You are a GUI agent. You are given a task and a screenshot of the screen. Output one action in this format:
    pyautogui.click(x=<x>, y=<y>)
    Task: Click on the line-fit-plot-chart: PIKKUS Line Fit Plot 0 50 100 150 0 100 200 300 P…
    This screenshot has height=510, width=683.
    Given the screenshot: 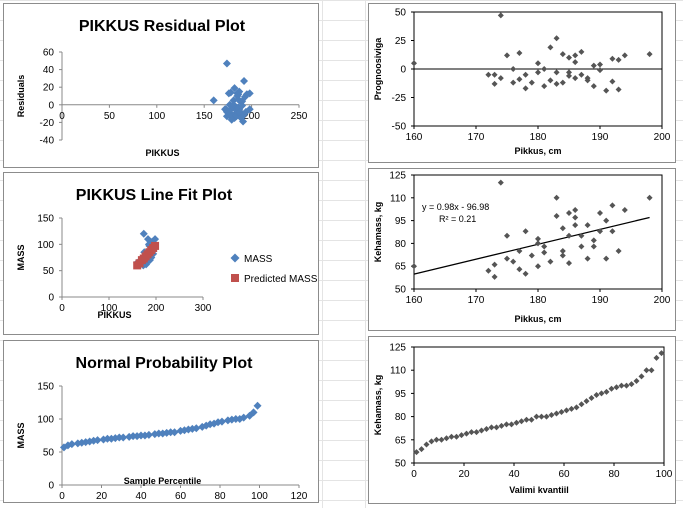 What is the action you would take?
    pyautogui.click(x=167, y=253)
    